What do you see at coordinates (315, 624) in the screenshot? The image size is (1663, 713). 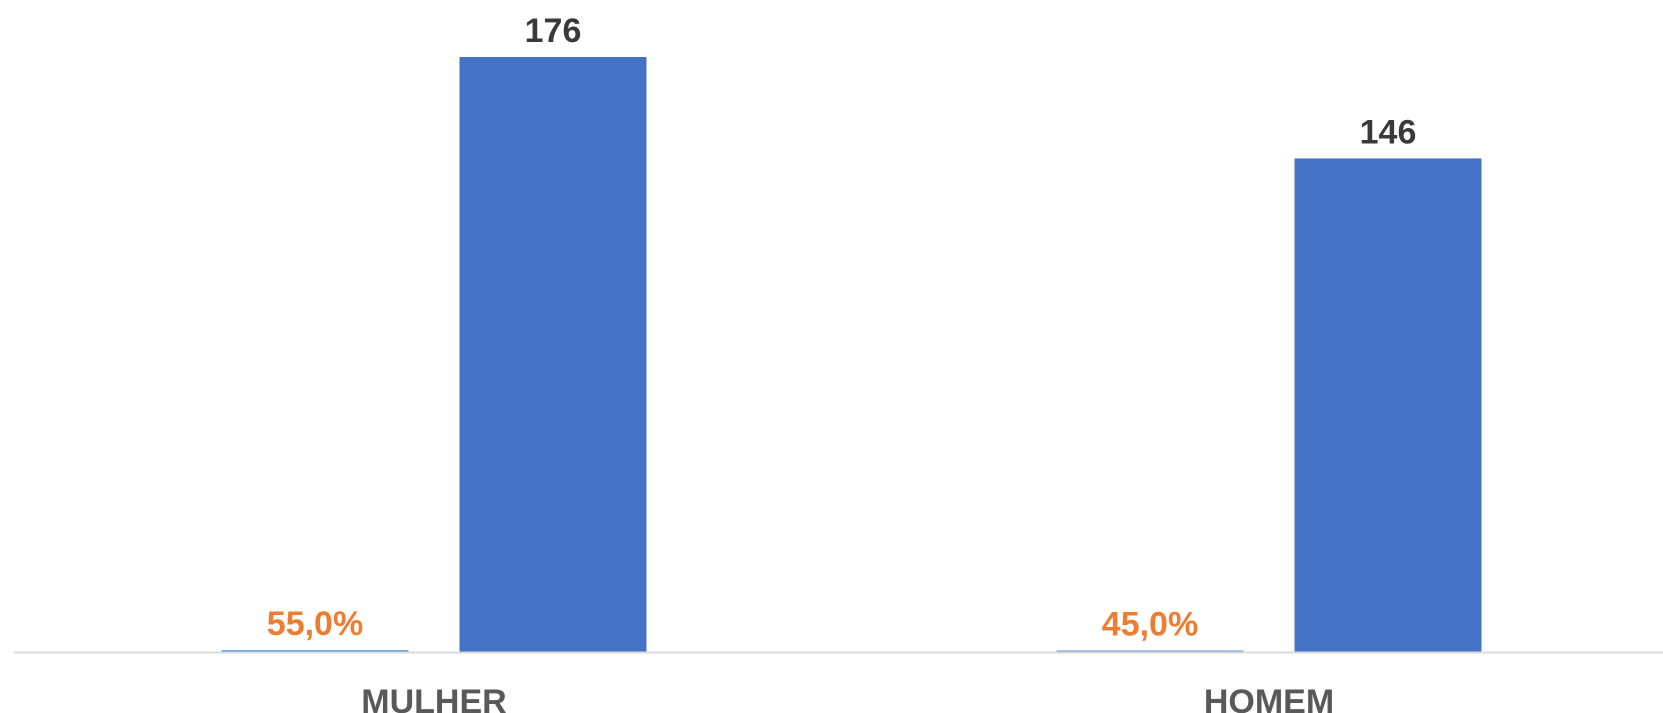 I see `percent-label-mulher: 55,0%` at bounding box center [315, 624].